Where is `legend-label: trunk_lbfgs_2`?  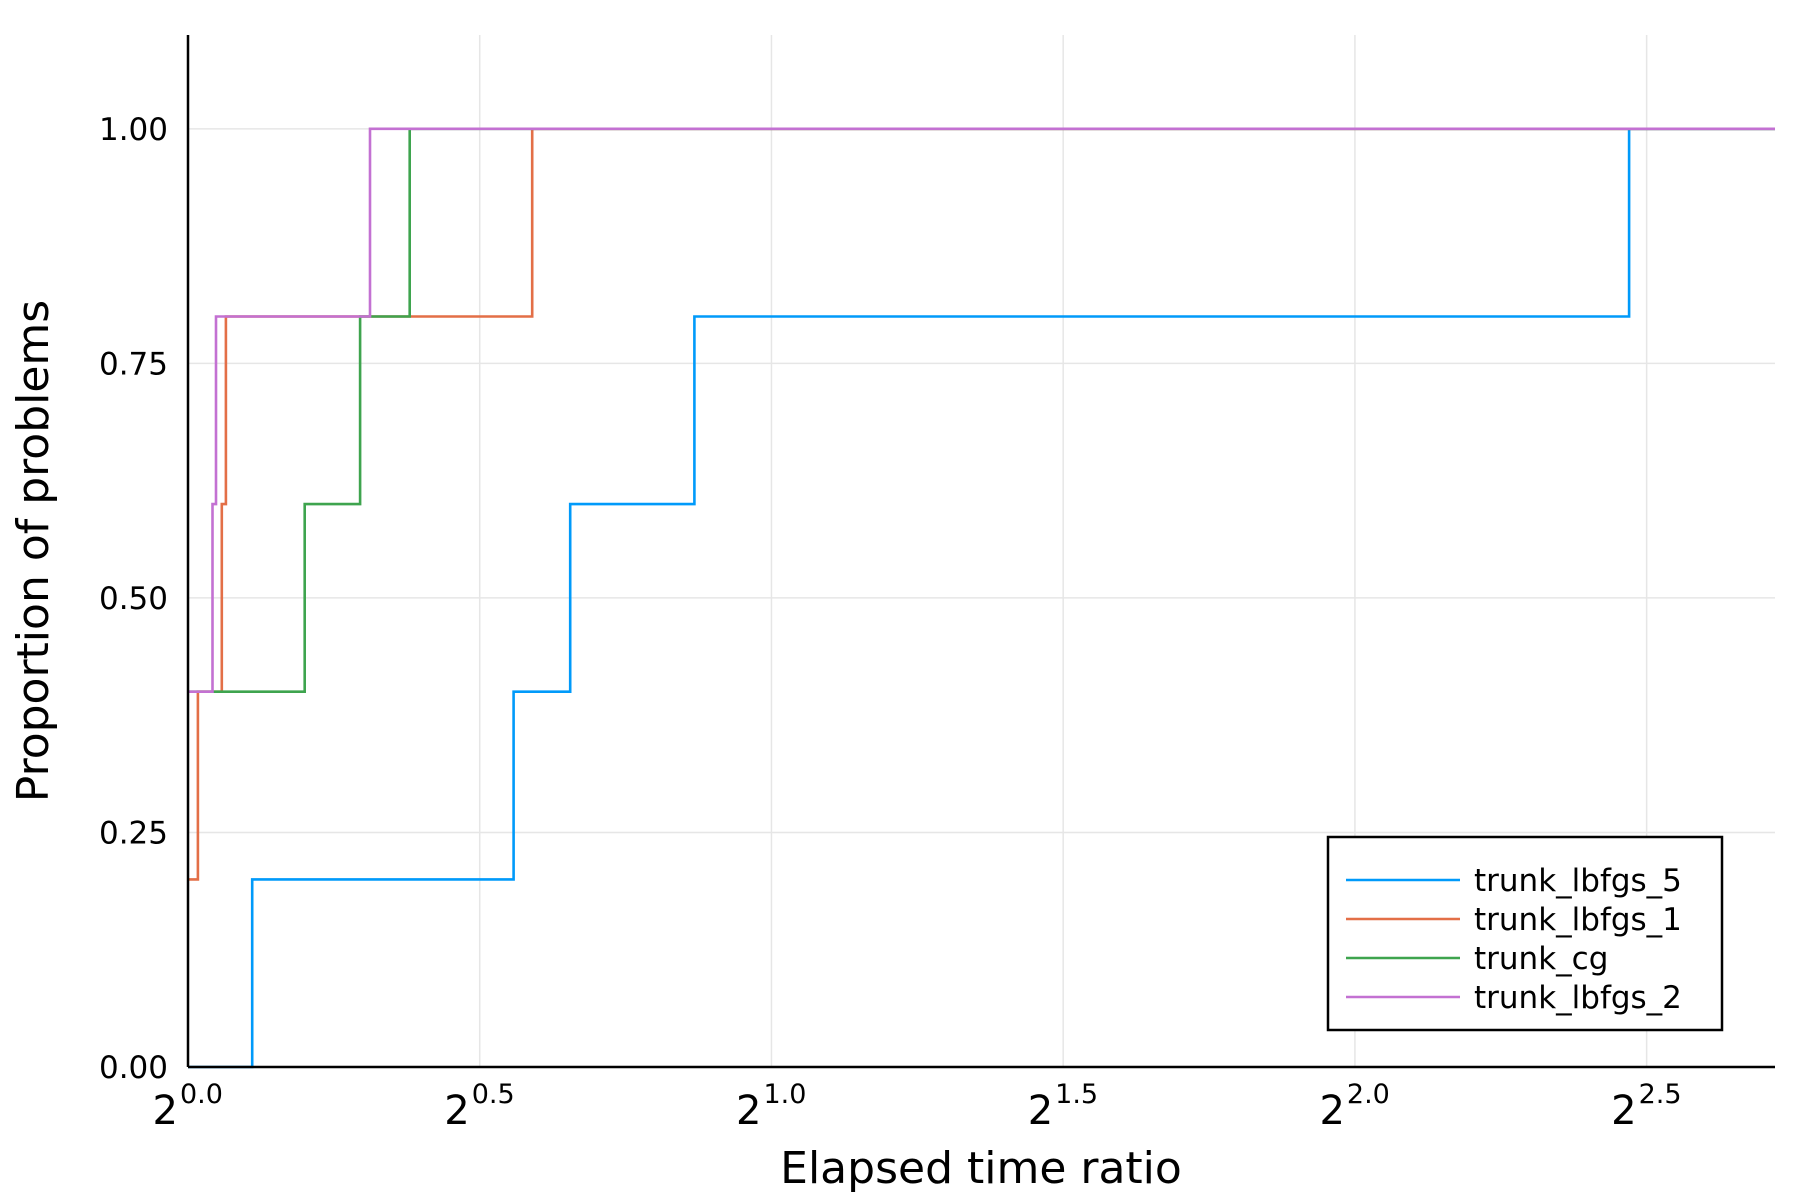 legend-label: trunk_lbfgs_2 is located at coordinates (1578, 998).